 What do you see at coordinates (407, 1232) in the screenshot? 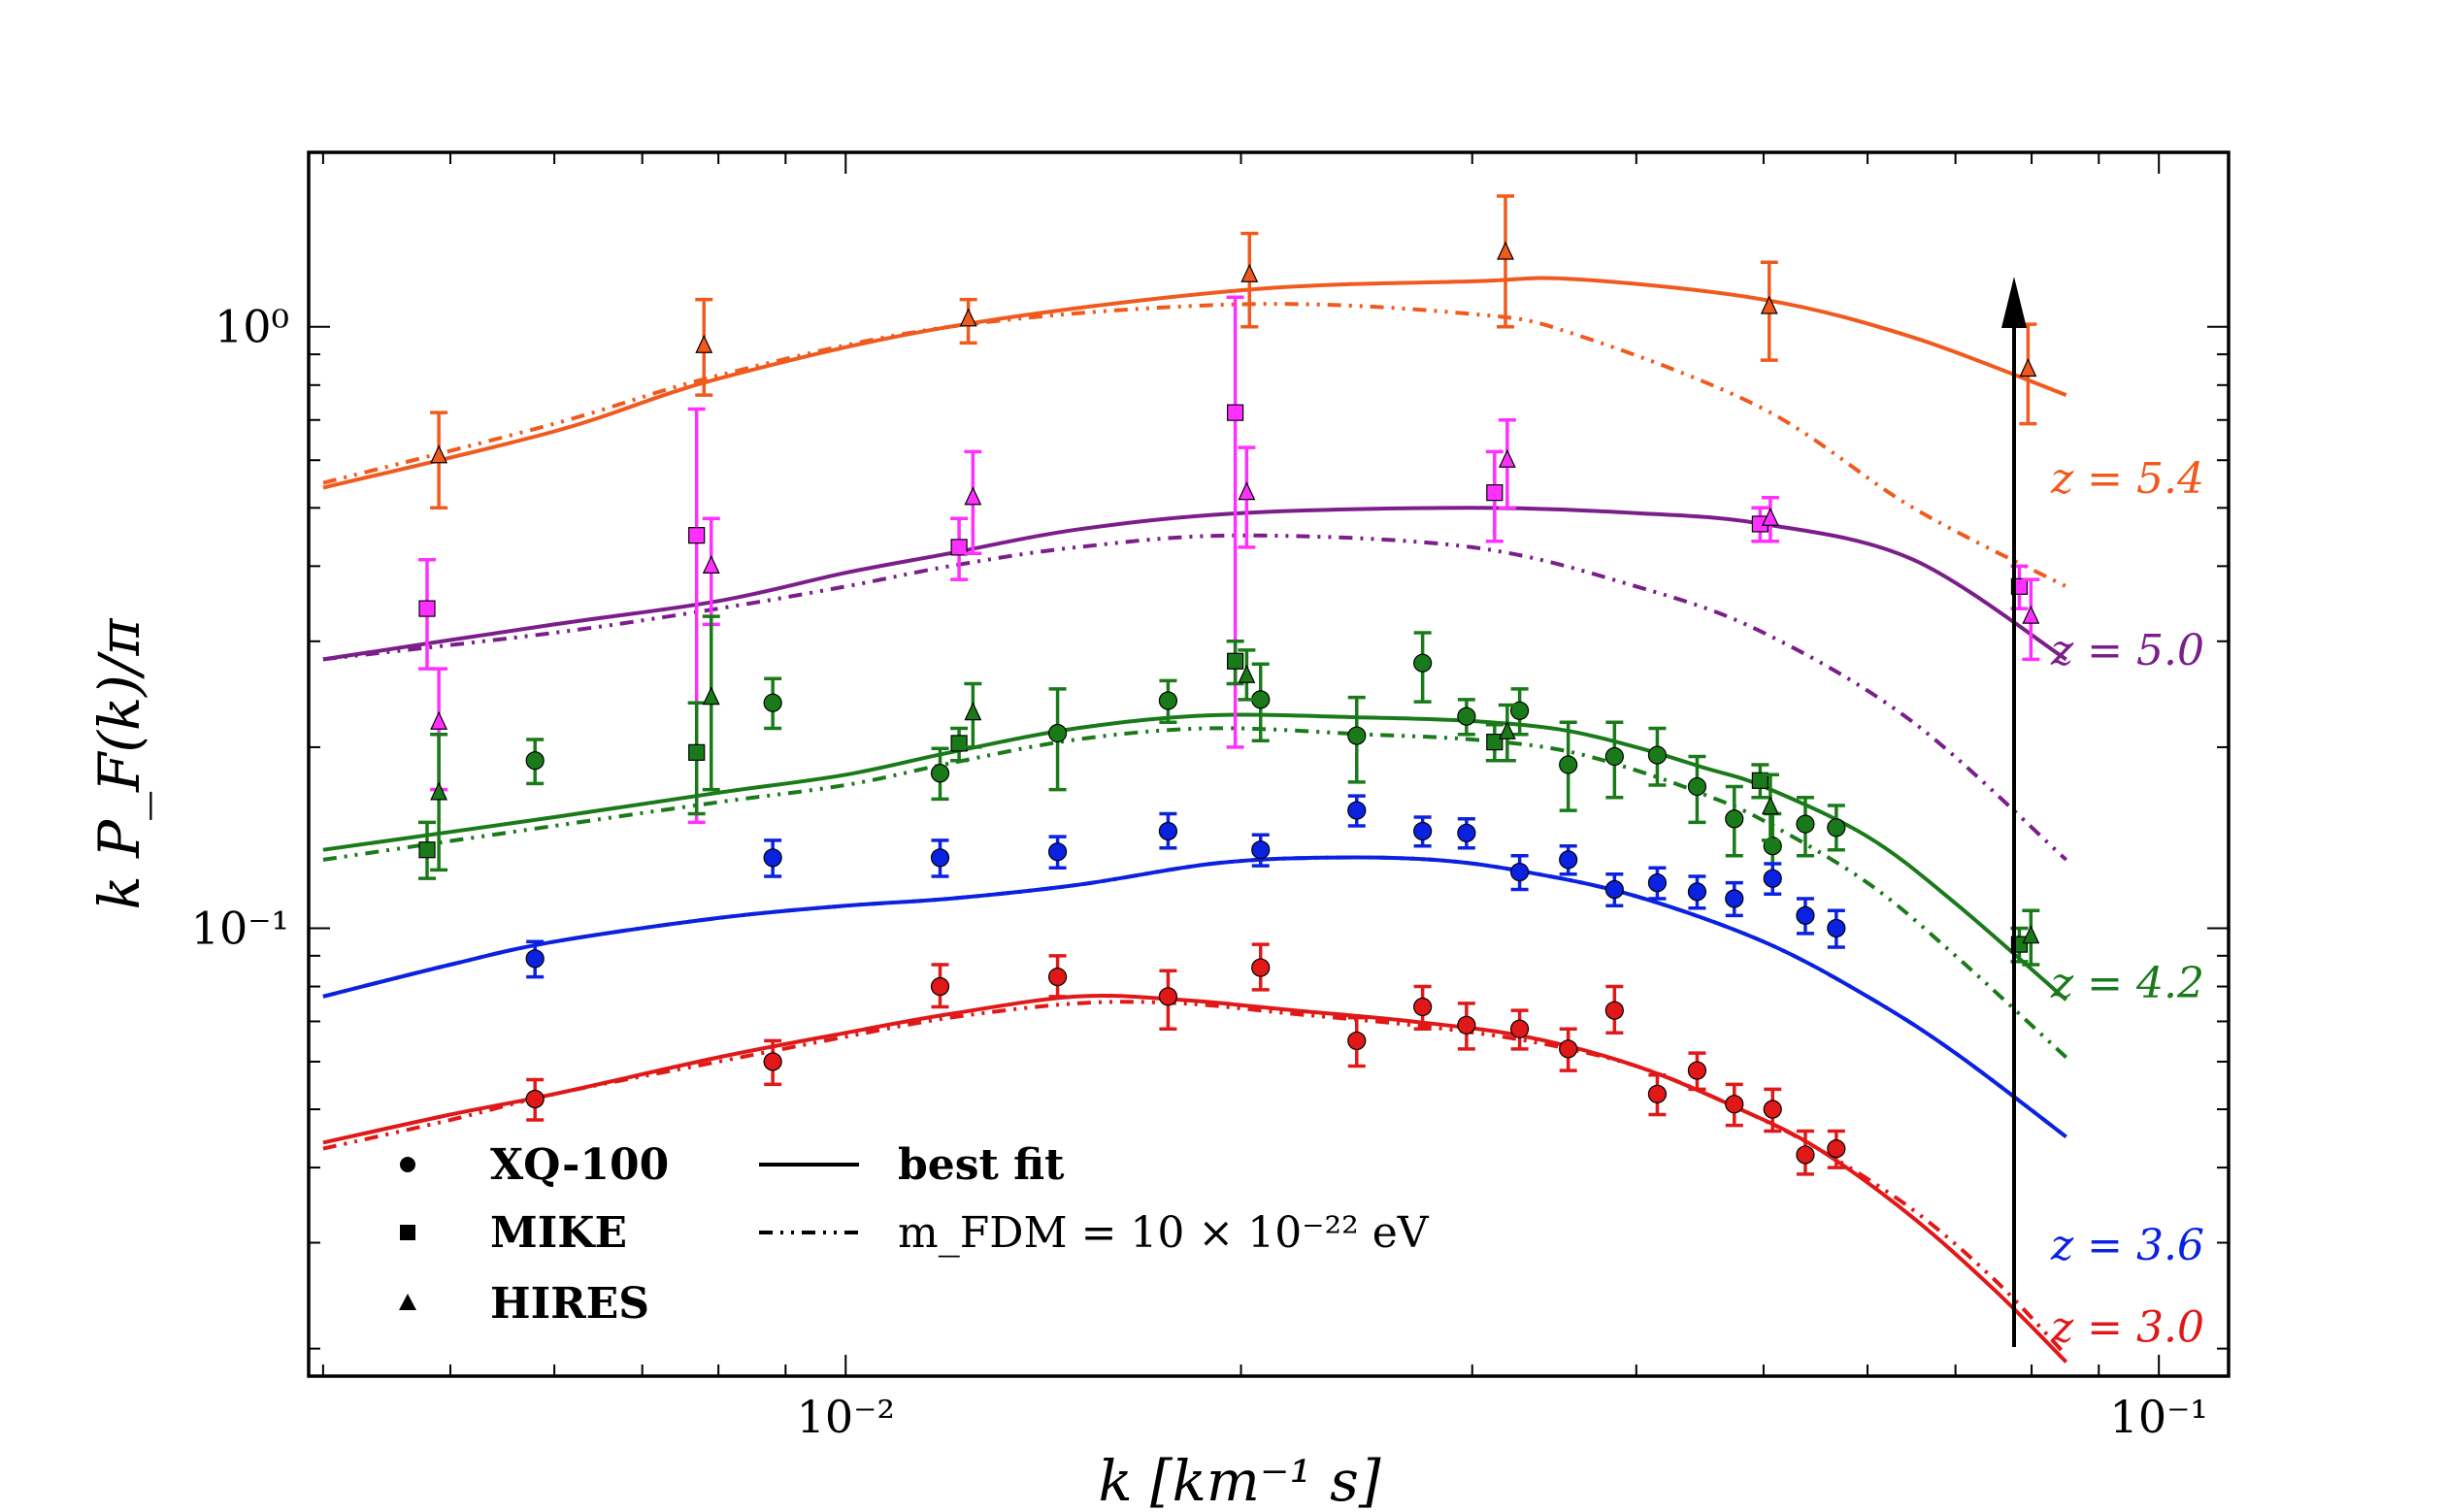
I see `legend-square-marker` at bounding box center [407, 1232].